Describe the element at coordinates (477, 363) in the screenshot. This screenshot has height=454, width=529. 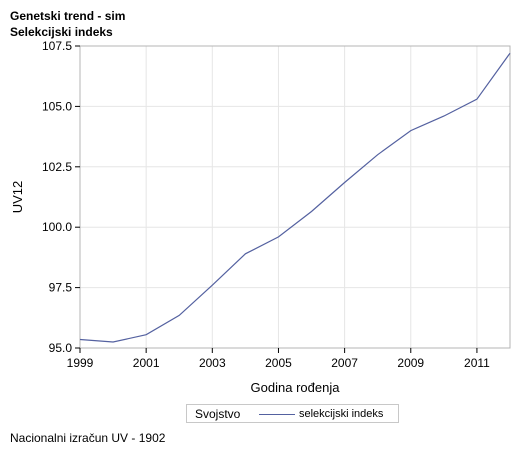
I see `x-tick-label: 2011` at that location.